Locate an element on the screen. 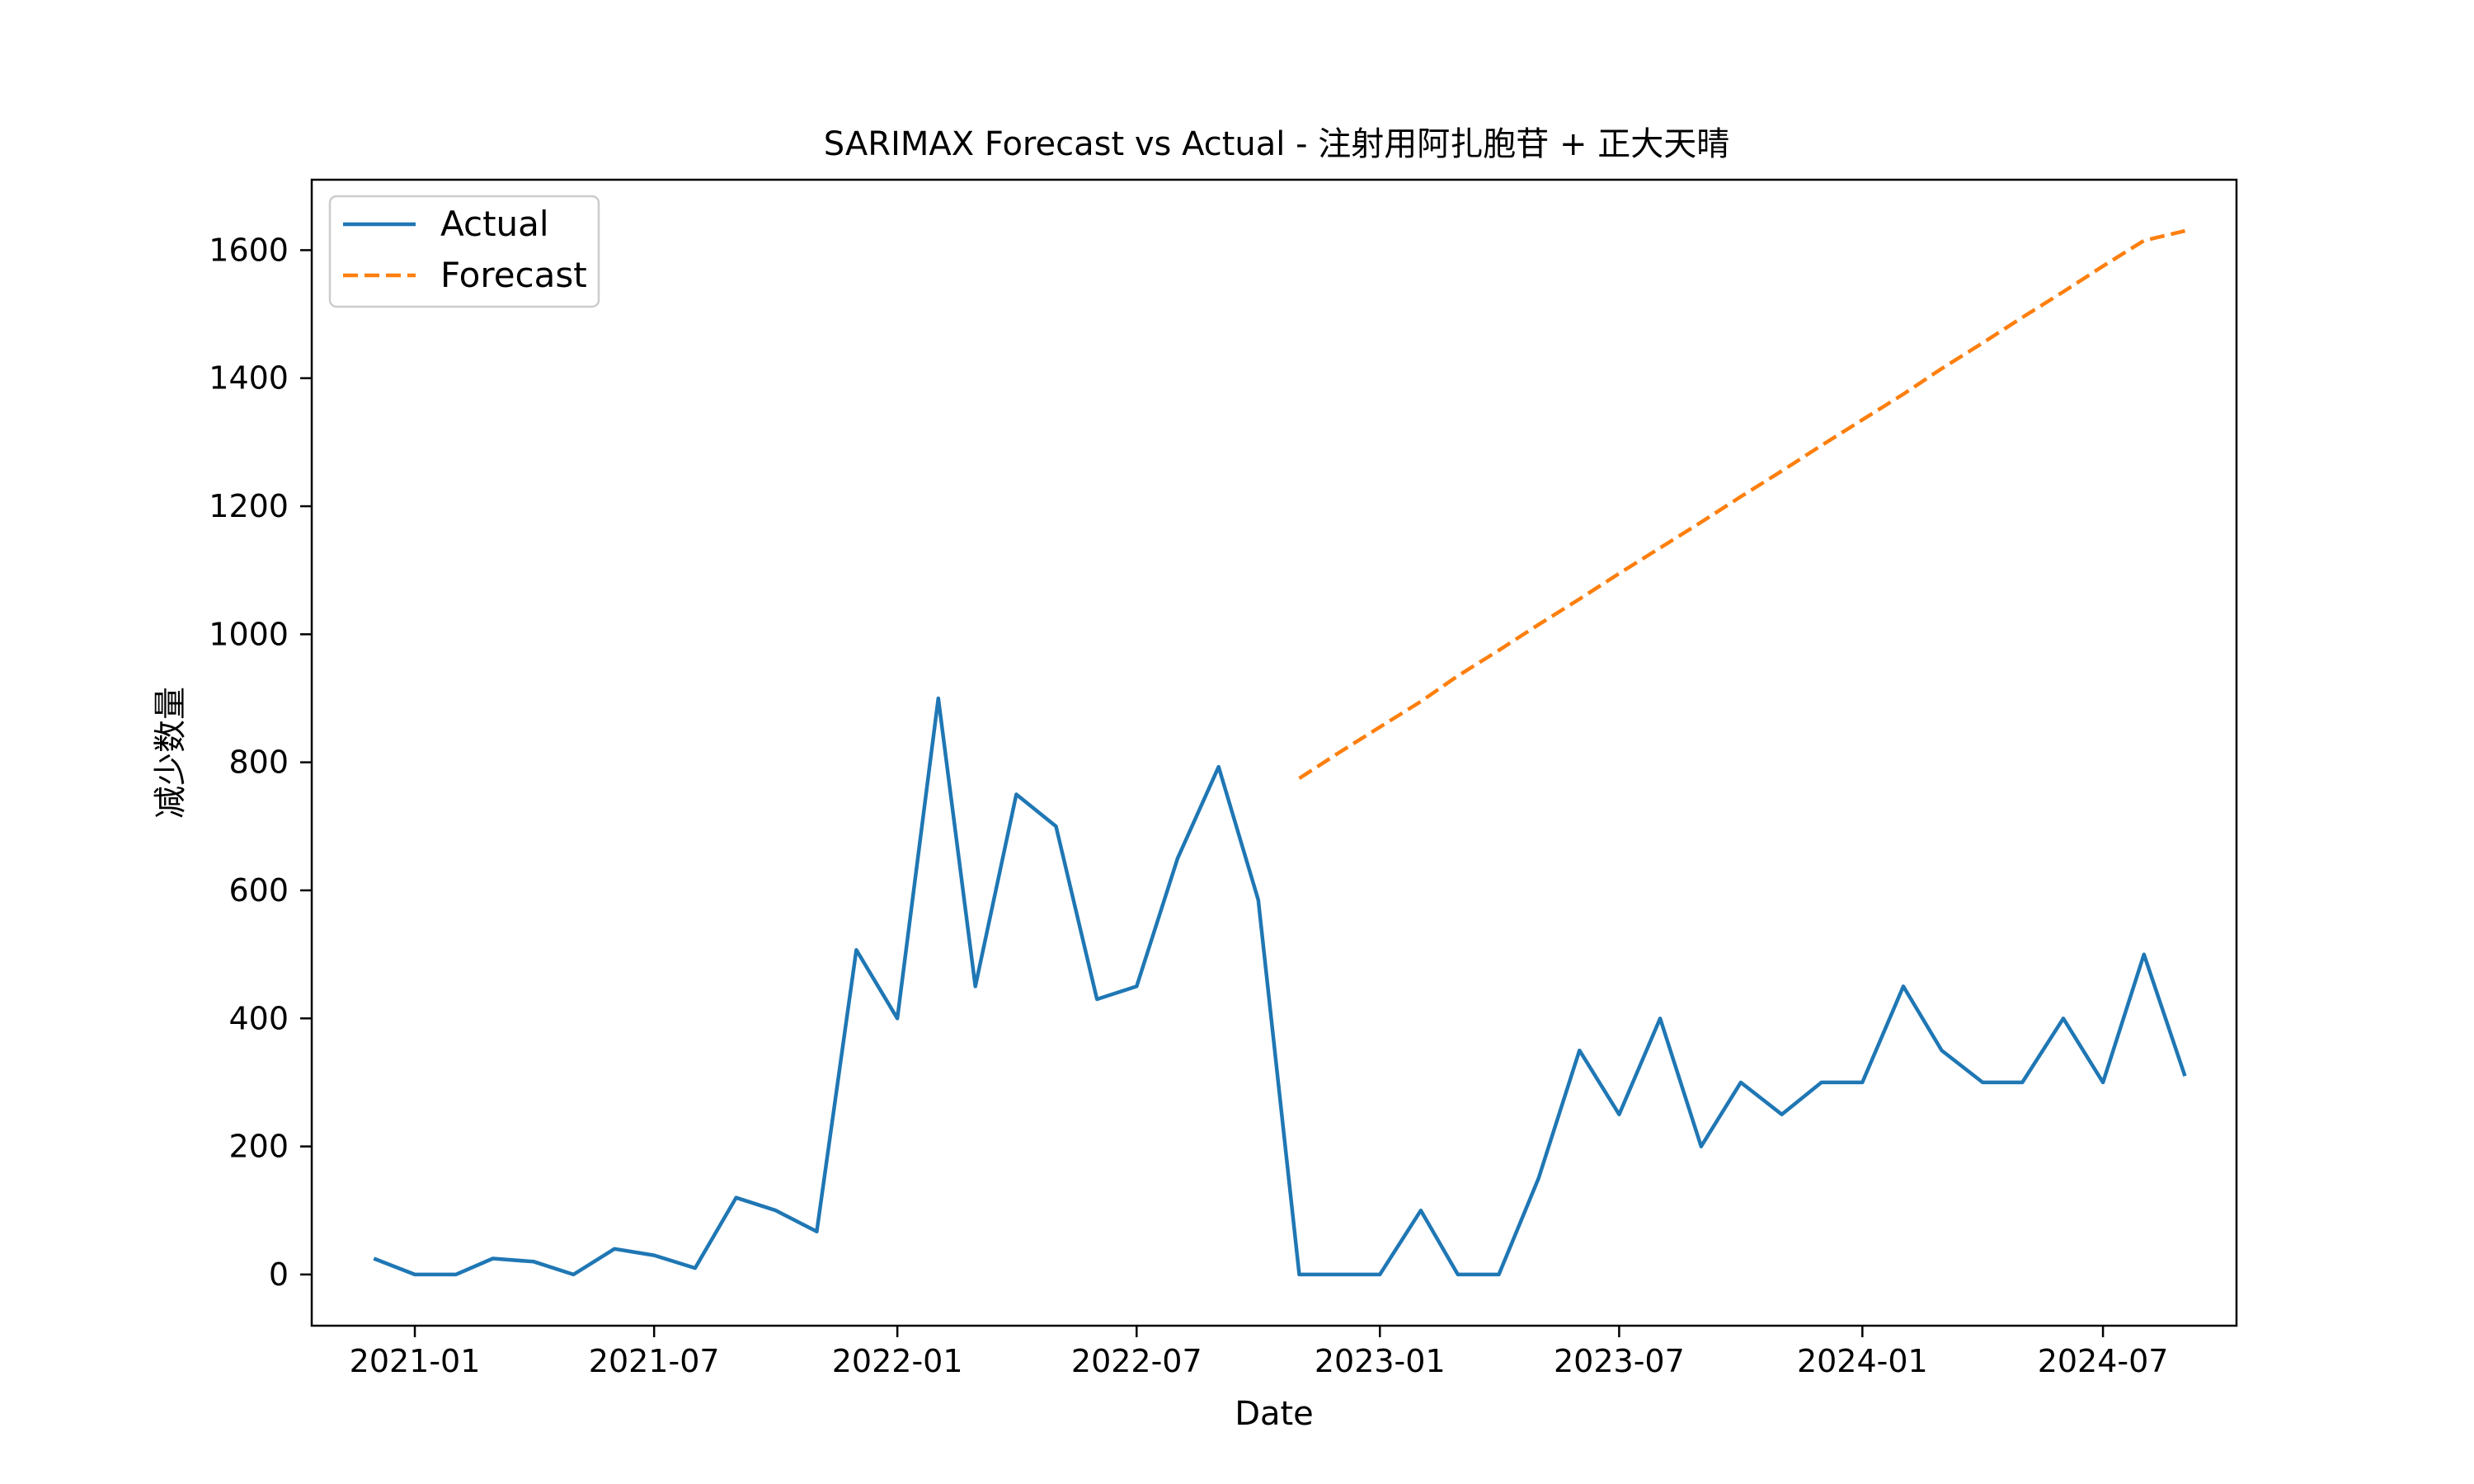 Image resolution: width=2474 pixels, height=1484 pixels. y-tick-label: 1200 is located at coordinates (249, 506).